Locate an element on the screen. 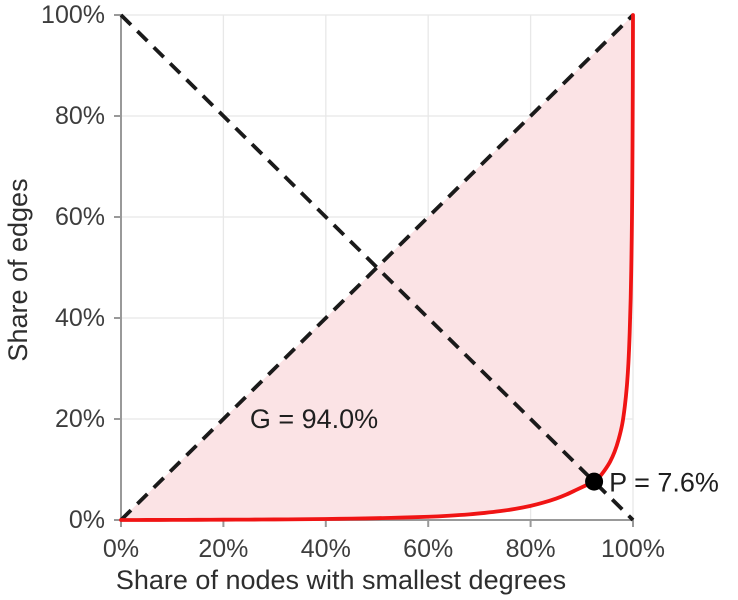  y-tick-label: 80% is located at coordinates (80, 116).